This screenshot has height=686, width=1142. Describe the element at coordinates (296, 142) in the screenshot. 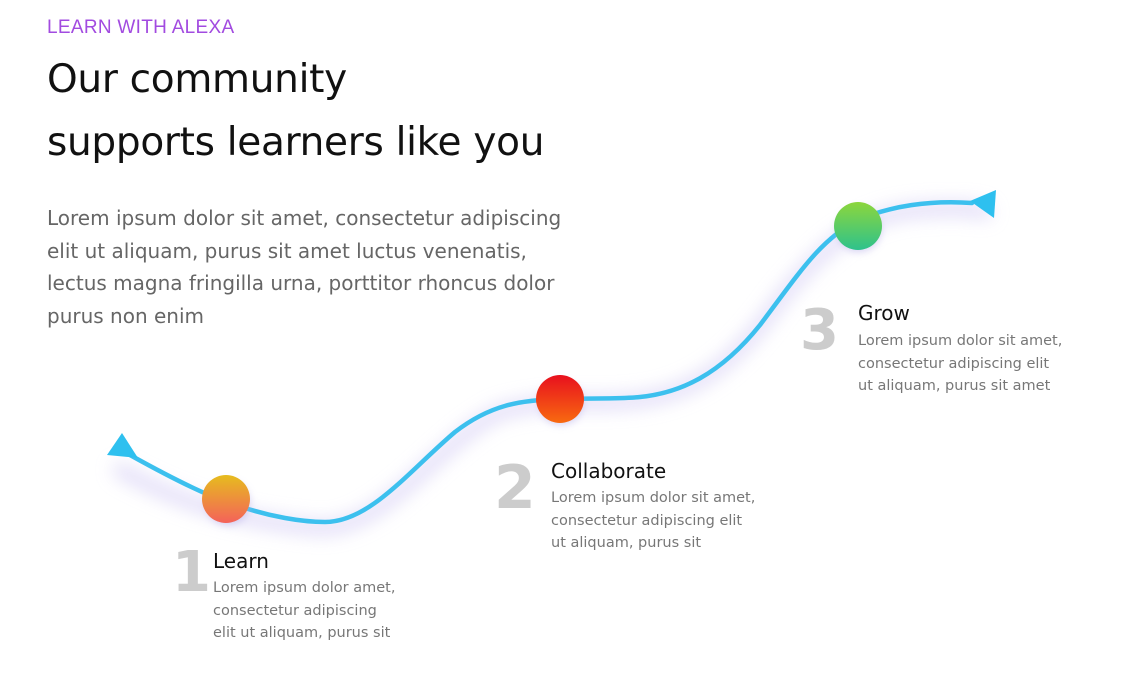

I see `title-line-2: supports learners like you` at that location.